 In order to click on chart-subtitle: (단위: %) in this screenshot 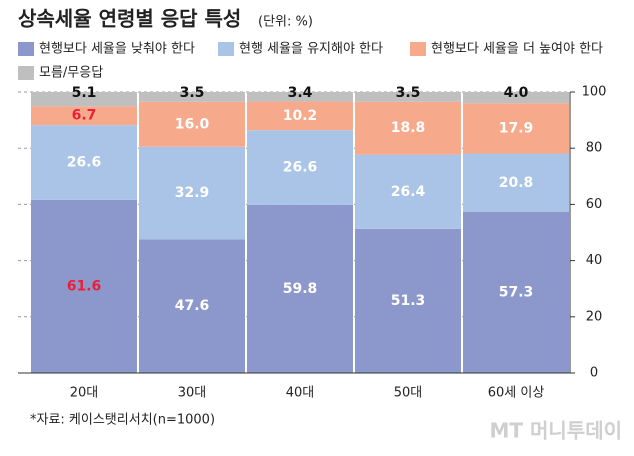, I will do `click(285, 22)`.